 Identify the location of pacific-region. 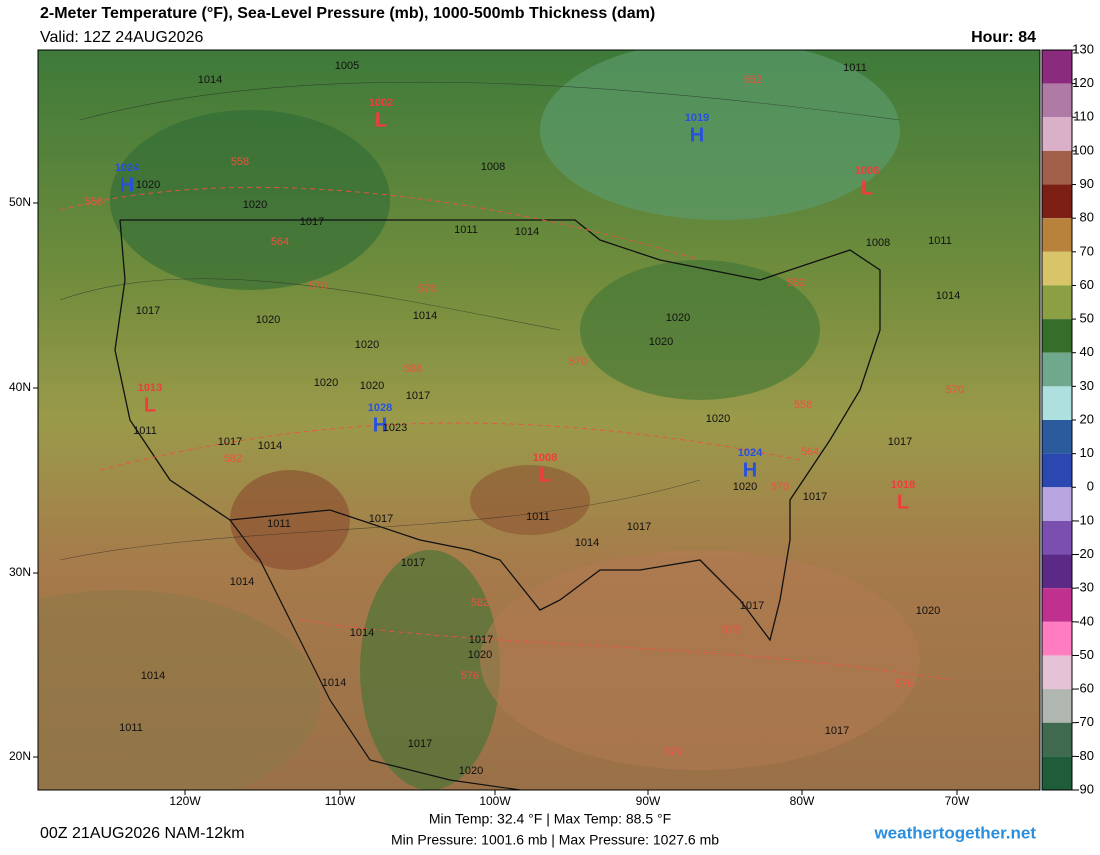
(179, 690).